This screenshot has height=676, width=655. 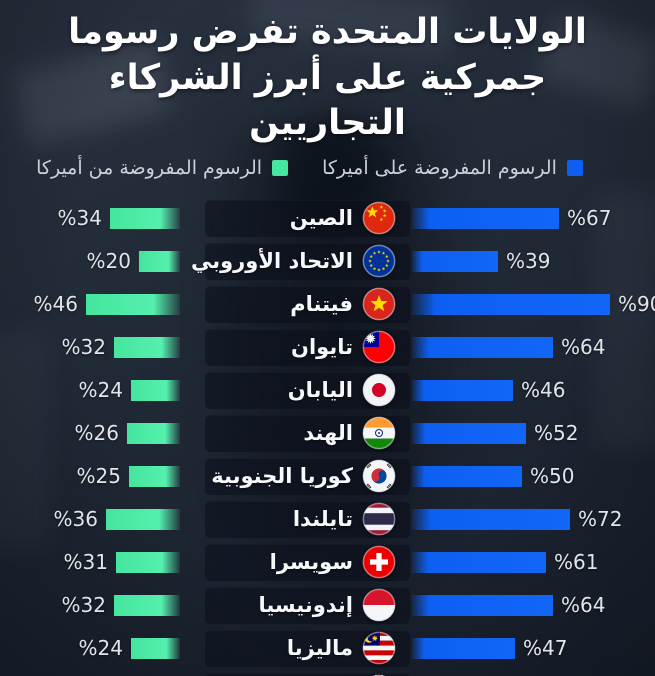 I want to click on country-label: الهند, so click(x=328, y=433).